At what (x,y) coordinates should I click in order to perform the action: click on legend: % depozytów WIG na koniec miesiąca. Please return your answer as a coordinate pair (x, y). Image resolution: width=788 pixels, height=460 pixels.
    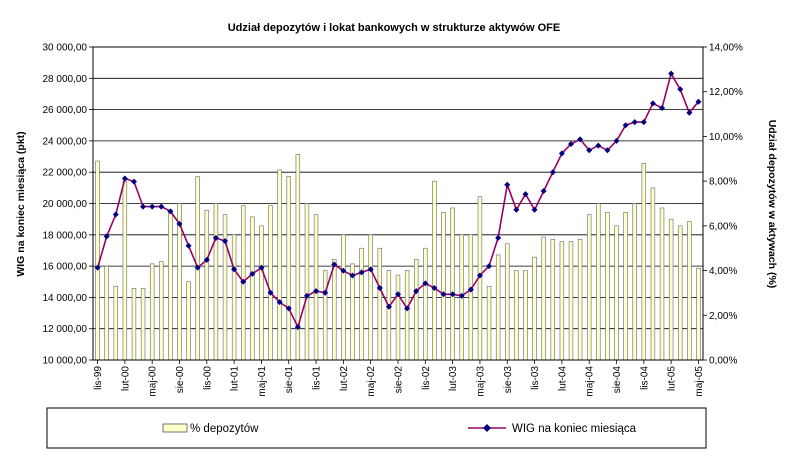
    Looking at the image, I should click on (376, 428).